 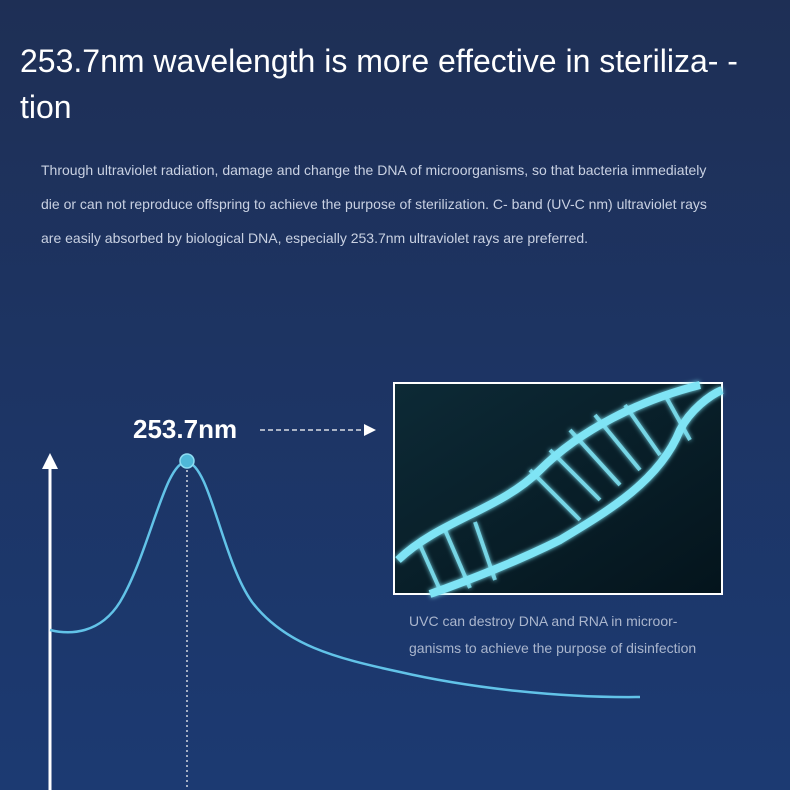 What do you see at coordinates (370, 430) in the screenshot?
I see `pointer-arrow` at bounding box center [370, 430].